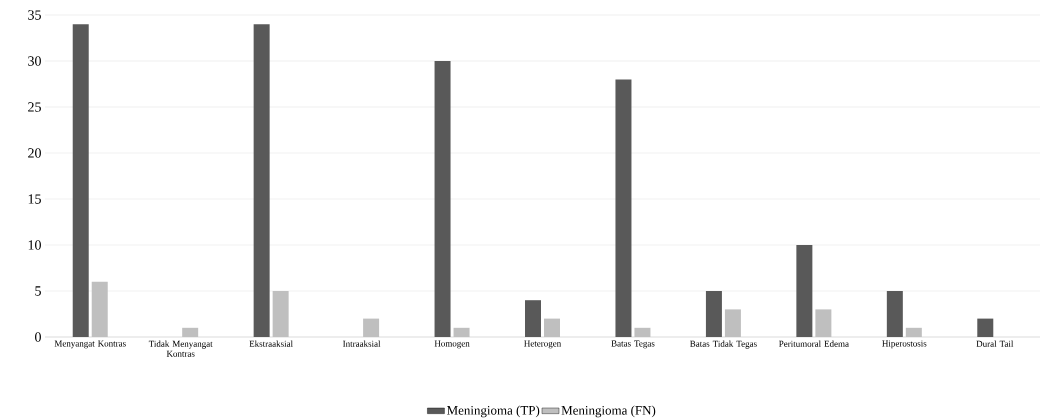  Describe the element at coordinates (34, 107) in the screenshot. I see `y-tick-label: 25` at that location.